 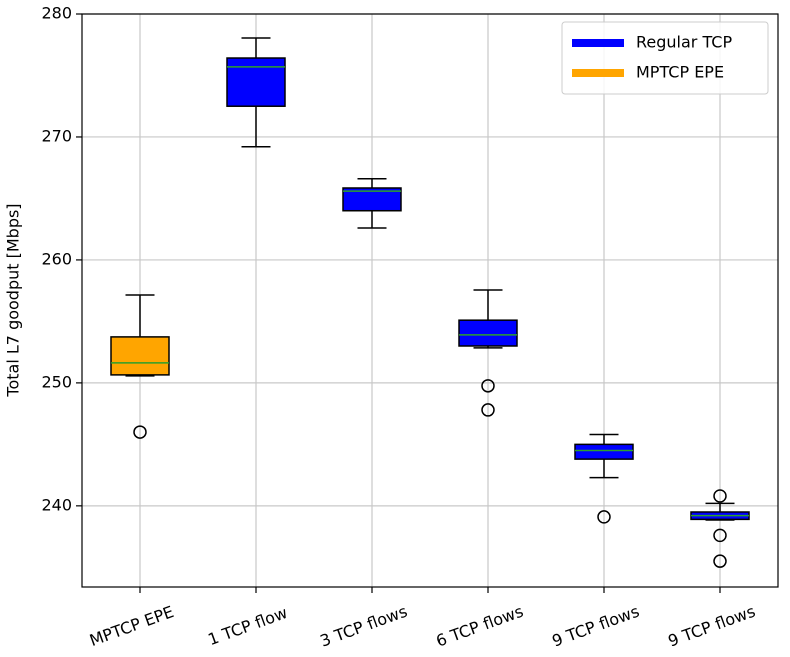 I want to click on y-tick-label: 280, so click(x=56, y=13).